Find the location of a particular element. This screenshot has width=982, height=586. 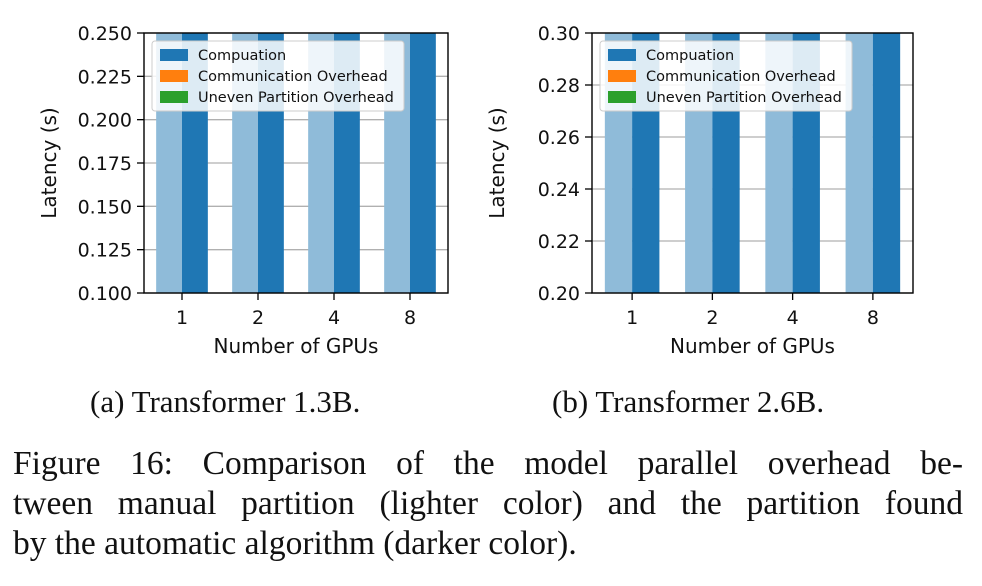

y-tick-label: 0.125 is located at coordinates (105, 251).